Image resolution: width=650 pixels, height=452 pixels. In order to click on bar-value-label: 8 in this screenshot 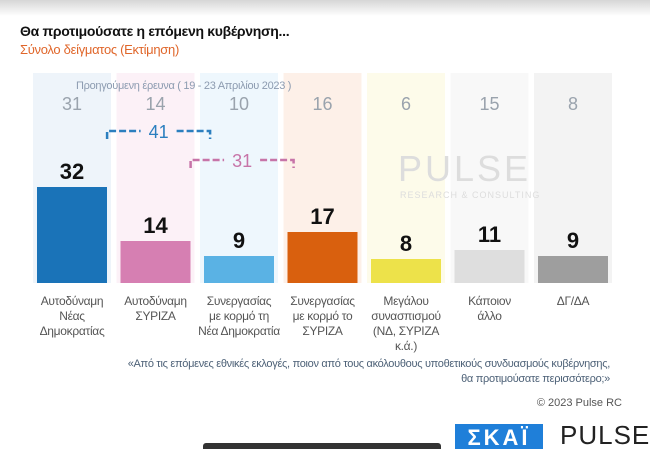, I will do `click(406, 243)`.